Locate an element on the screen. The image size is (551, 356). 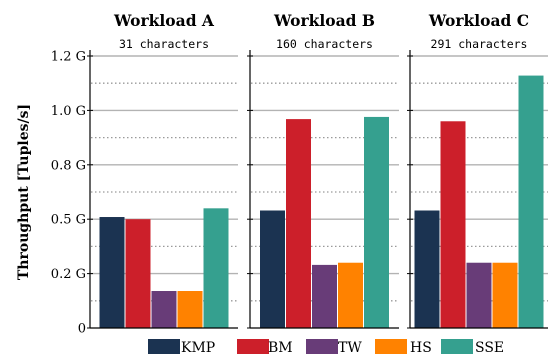
legend-label-kmp: KMP is located at coordinates (198, 348).